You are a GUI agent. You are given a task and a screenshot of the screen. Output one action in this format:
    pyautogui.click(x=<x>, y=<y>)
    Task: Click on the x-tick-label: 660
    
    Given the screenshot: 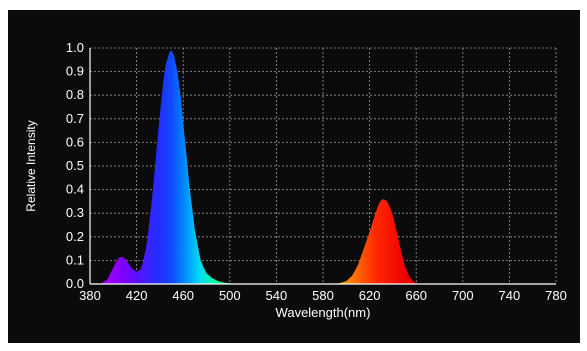 What is the action you would take?
    pyautogui.click(x=416, y=295)
    